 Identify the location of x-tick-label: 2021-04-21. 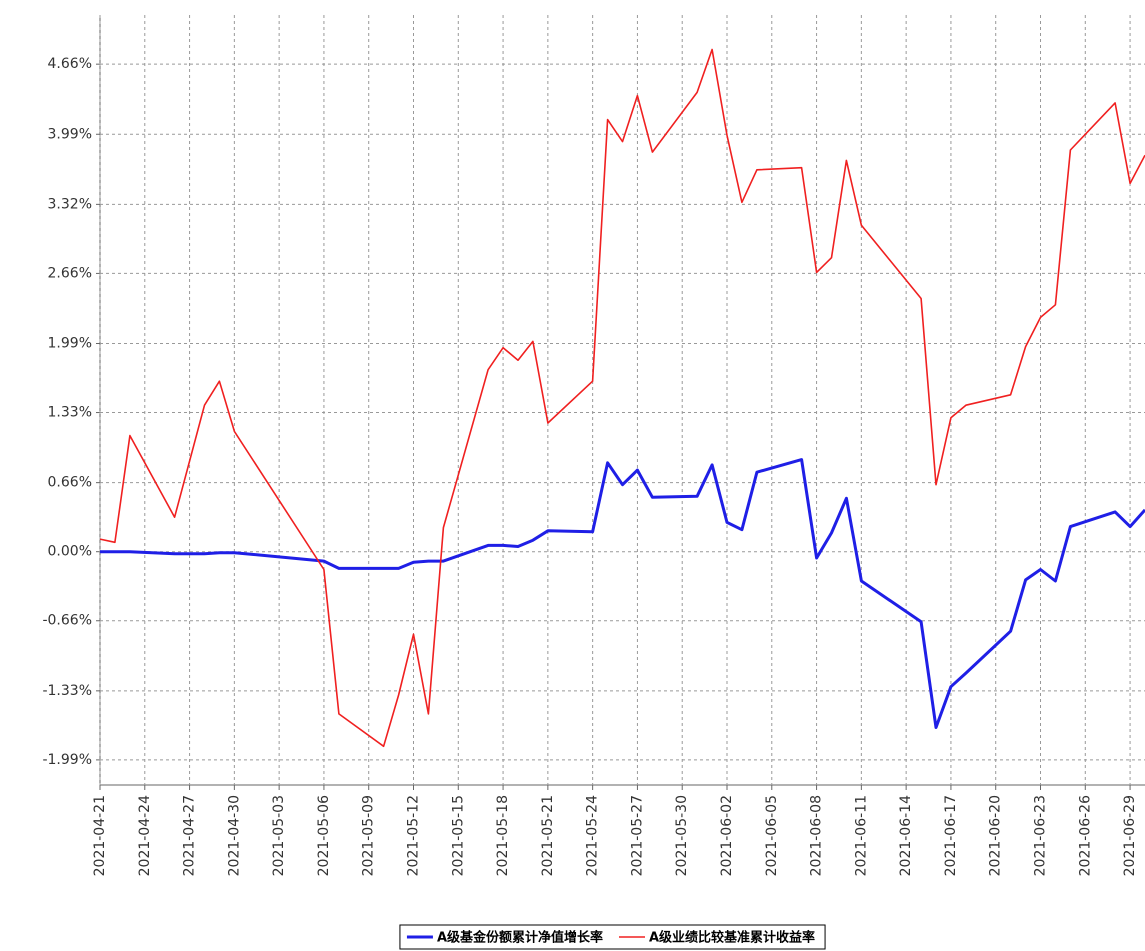
(100, 835).